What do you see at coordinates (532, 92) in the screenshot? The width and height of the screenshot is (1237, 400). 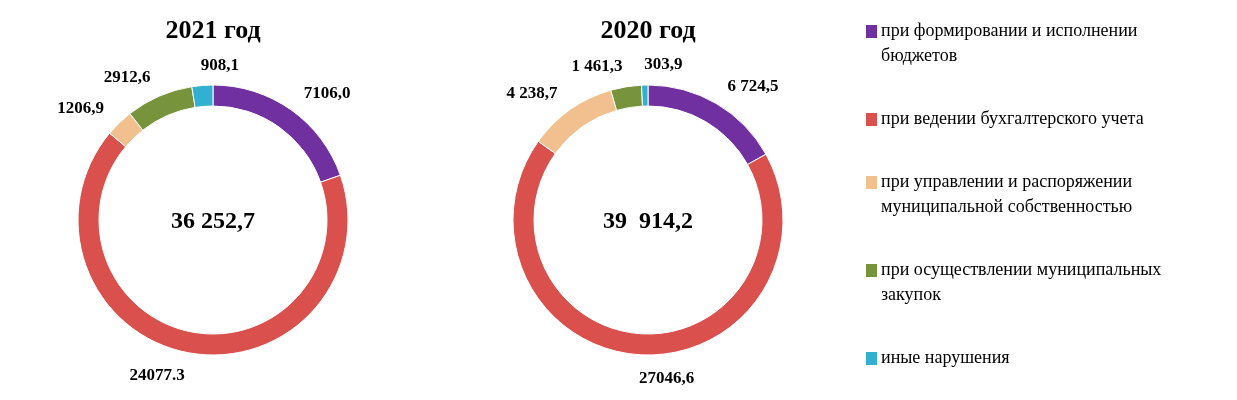 I see `data-label: 4 238,7` at bounding box center [532, 92].